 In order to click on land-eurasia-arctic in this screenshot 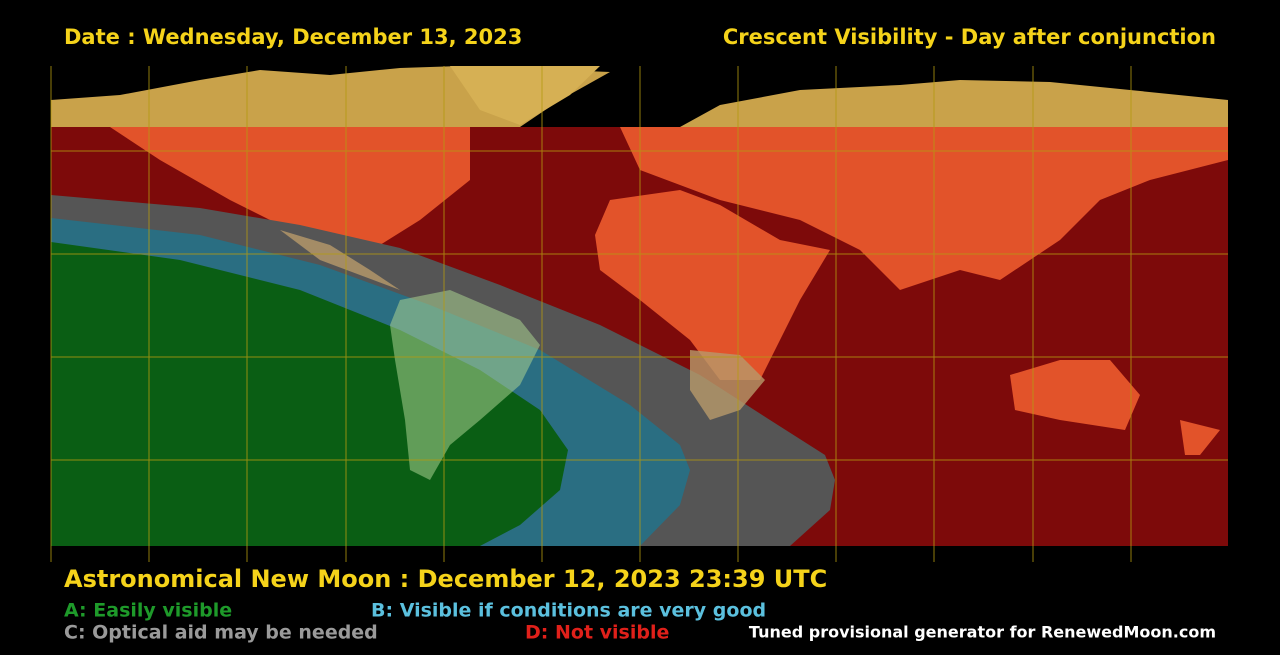, I will do `click(954, 103)`.